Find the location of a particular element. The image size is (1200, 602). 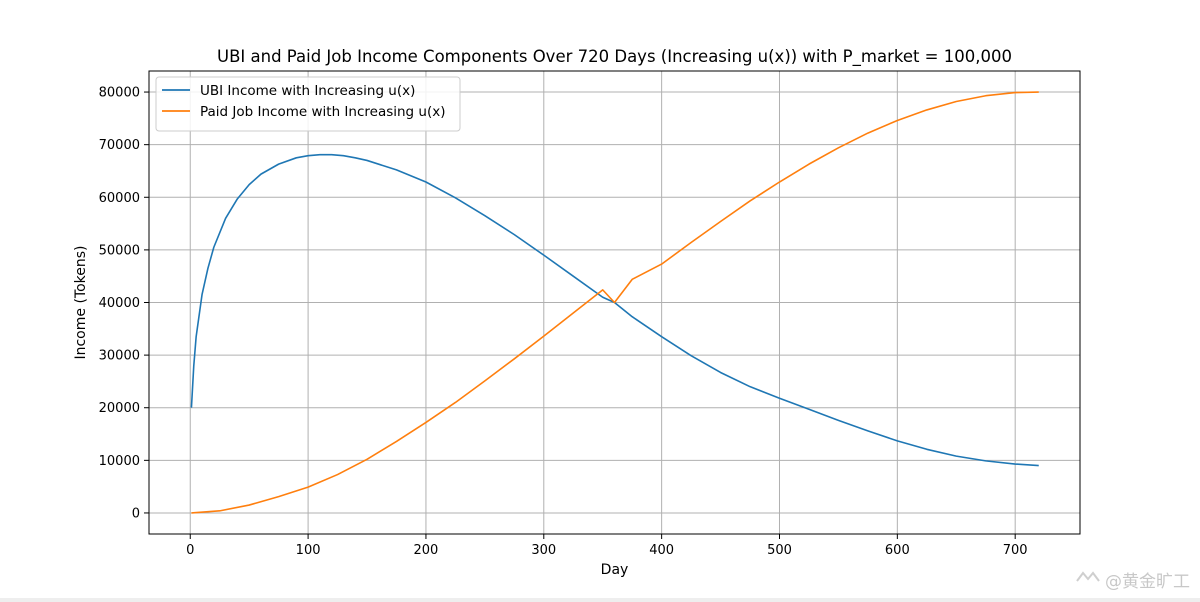

y-tick-label: 40000 is located at coordinates (119, 303).